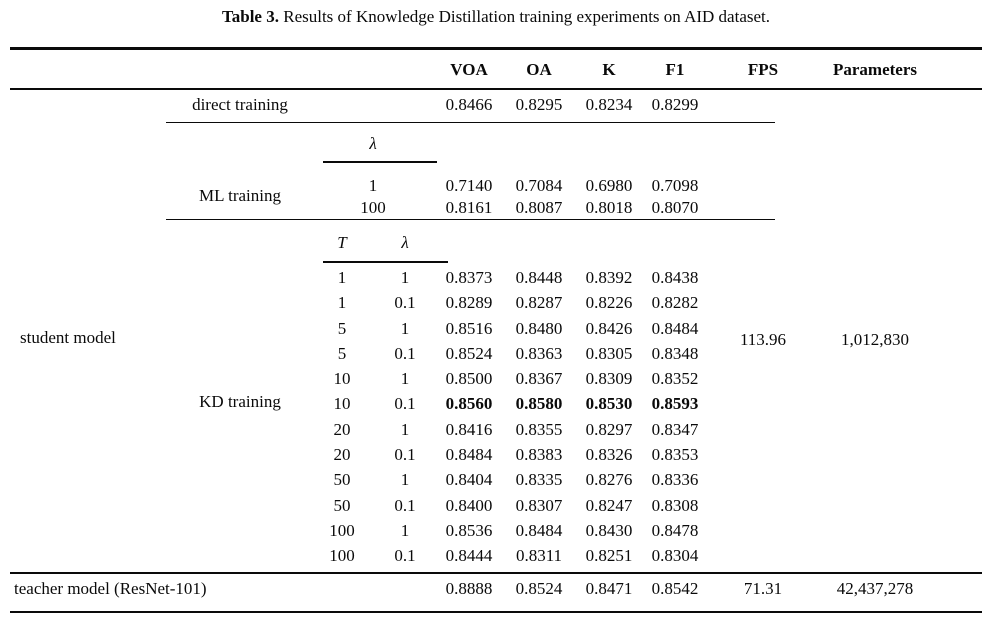 The width and height of the screenshot is (992, 617). What do you see at coordinates (874, 69) in the screenshot?
I see `header-parameters: Parameters` at bounding box center [874, 69].